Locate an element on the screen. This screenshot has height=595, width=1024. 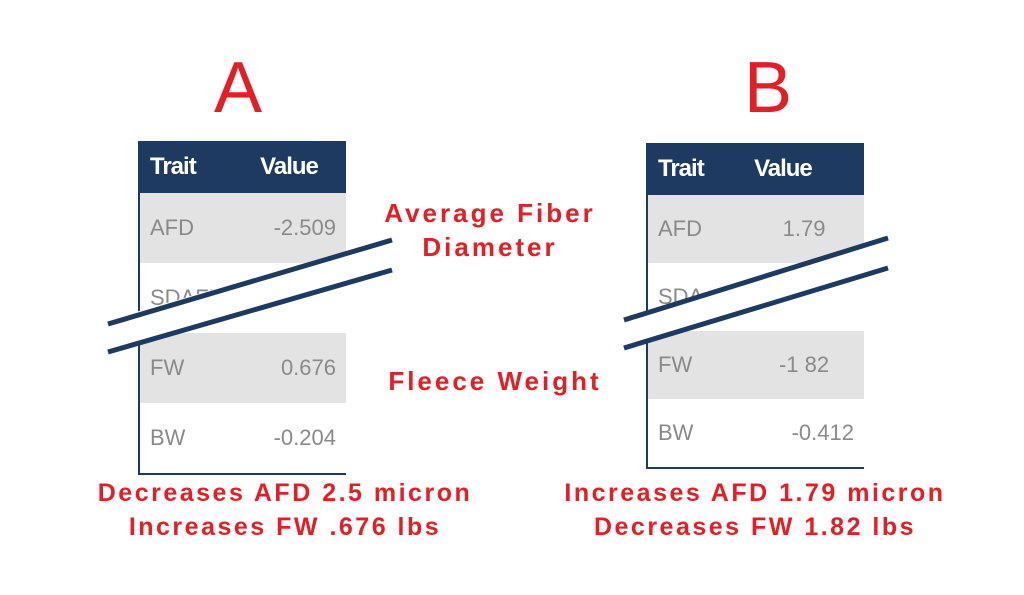
table-row: FW -1 82 is located at coordinates (755, 365).